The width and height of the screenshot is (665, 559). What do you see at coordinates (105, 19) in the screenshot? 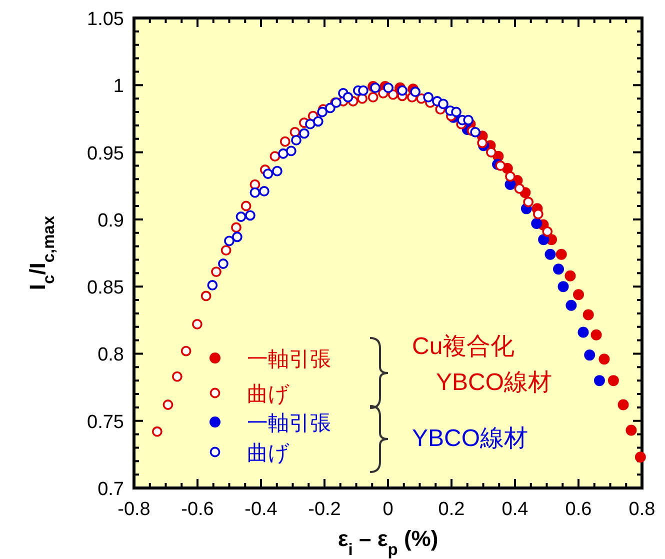
I see `y-tick-label: 1.05` at bounding box center [105, 19].